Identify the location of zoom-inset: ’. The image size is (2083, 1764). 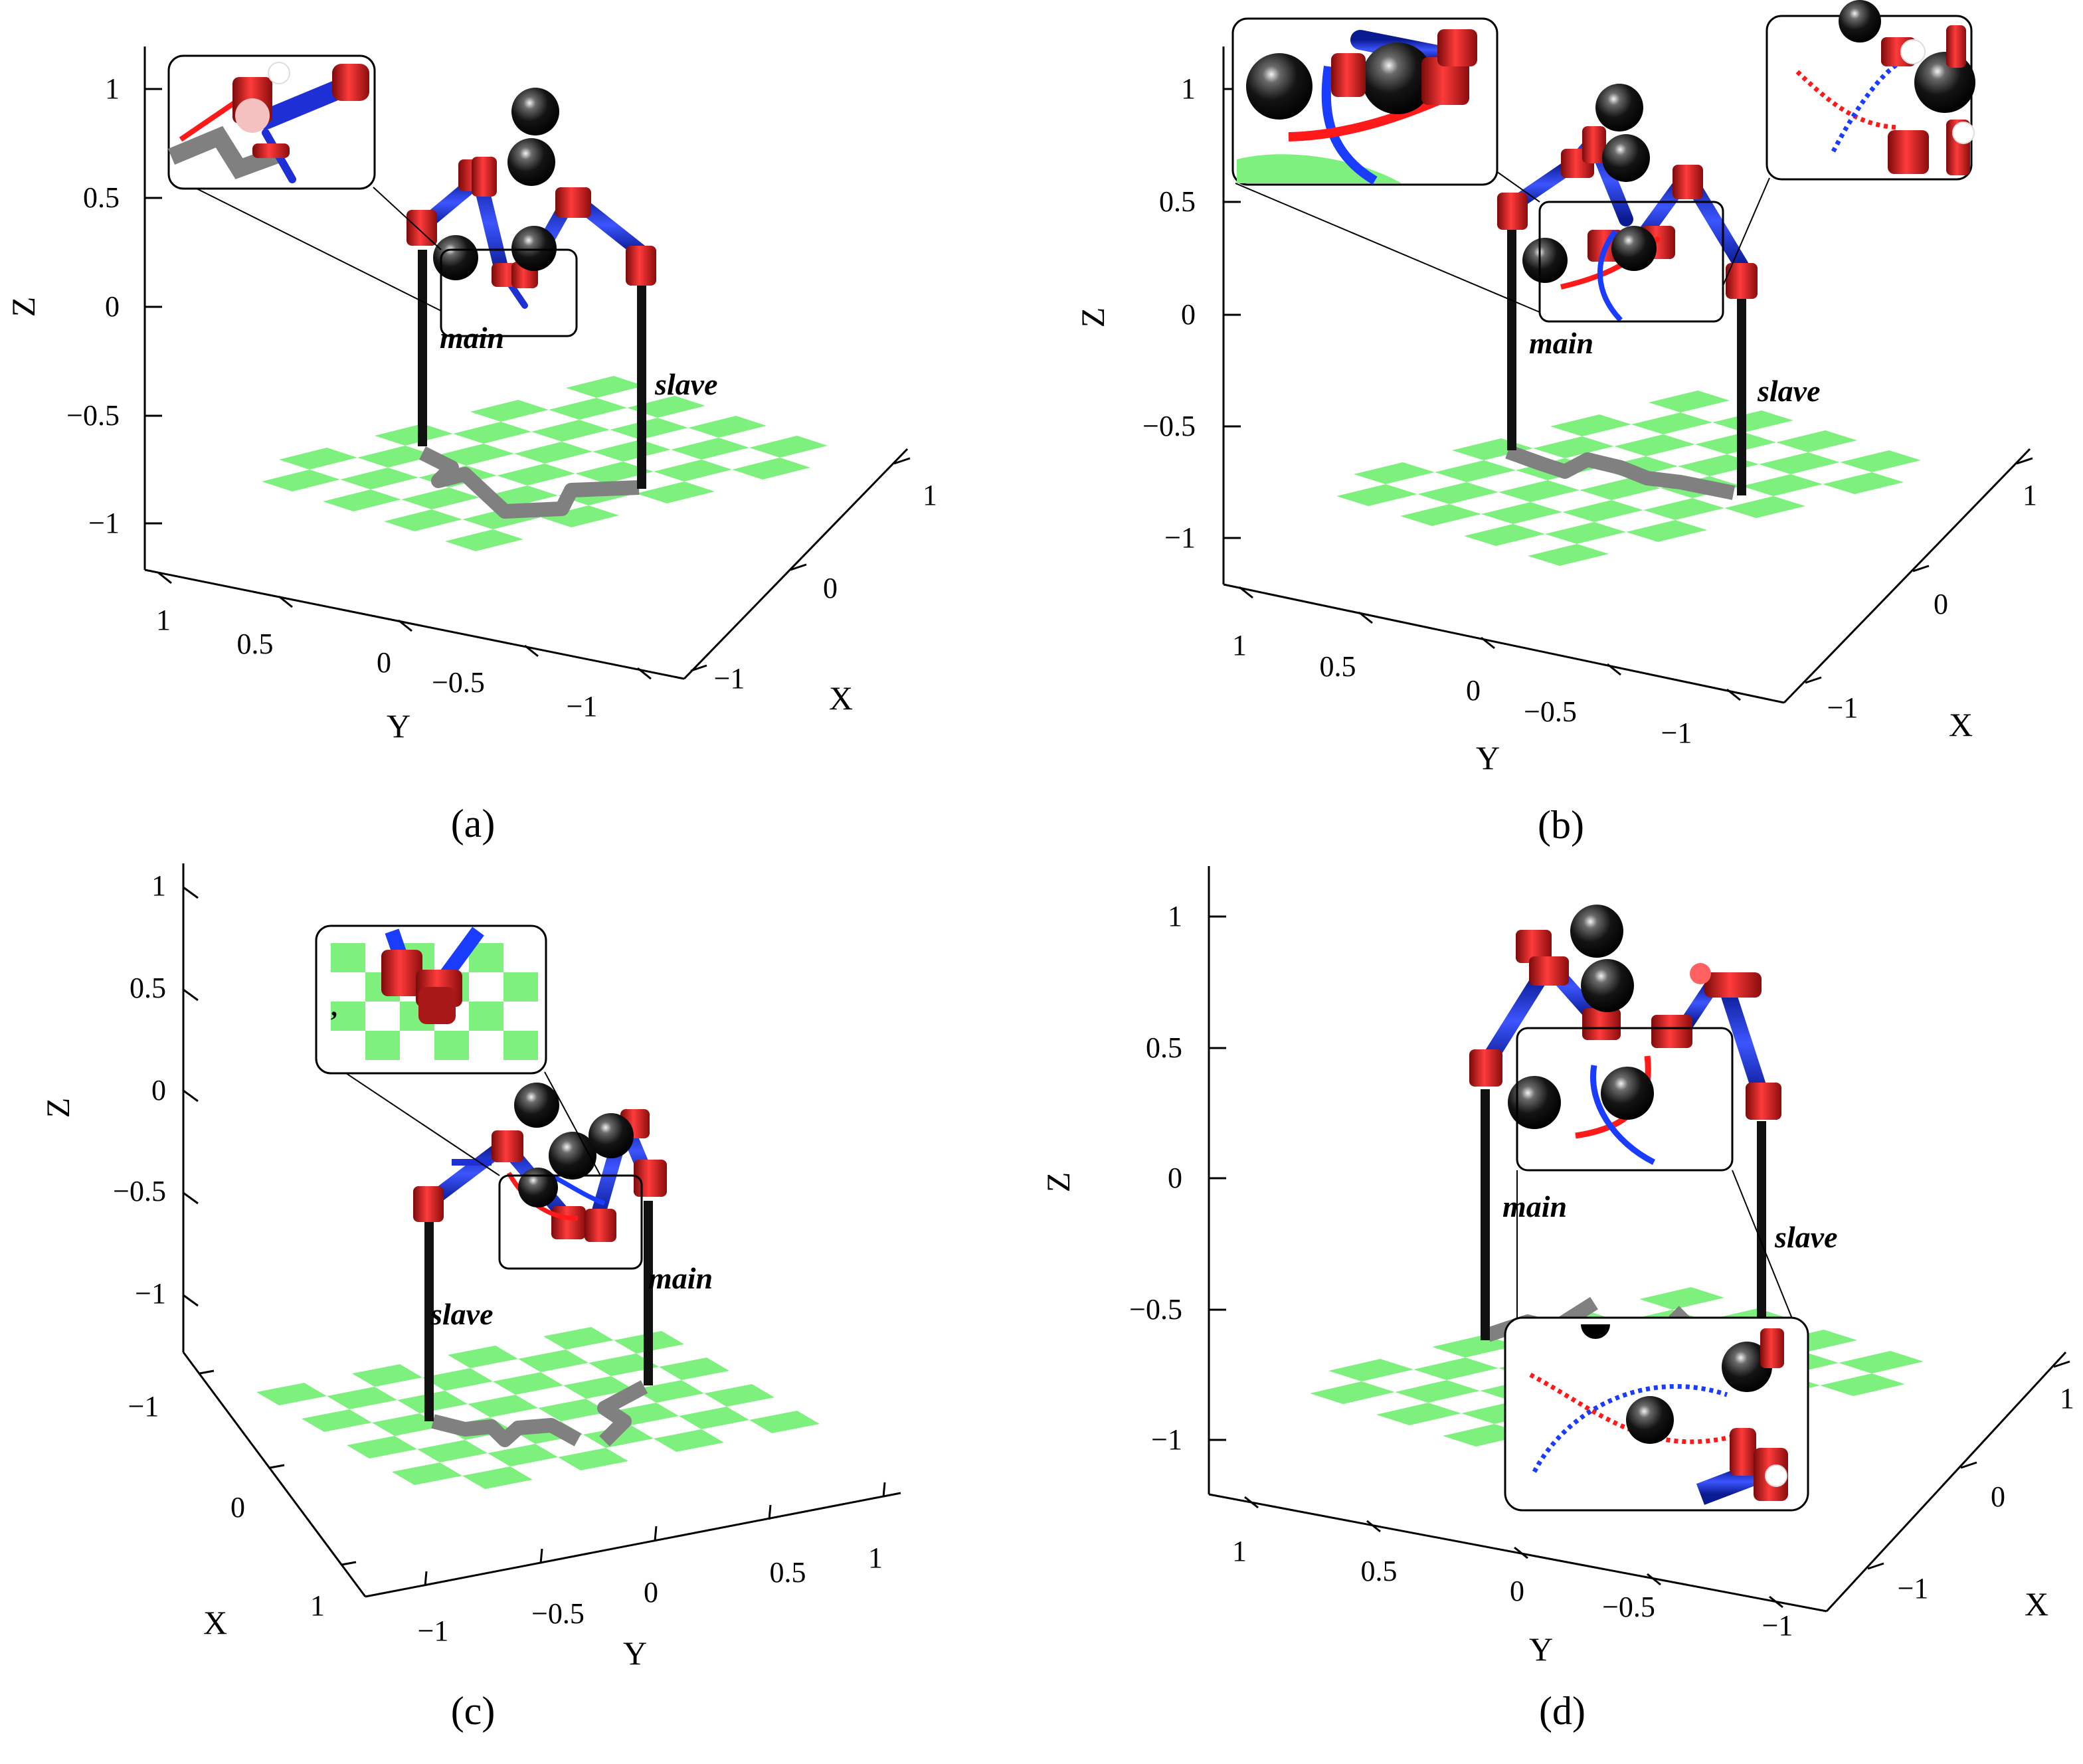
(431, 1000).